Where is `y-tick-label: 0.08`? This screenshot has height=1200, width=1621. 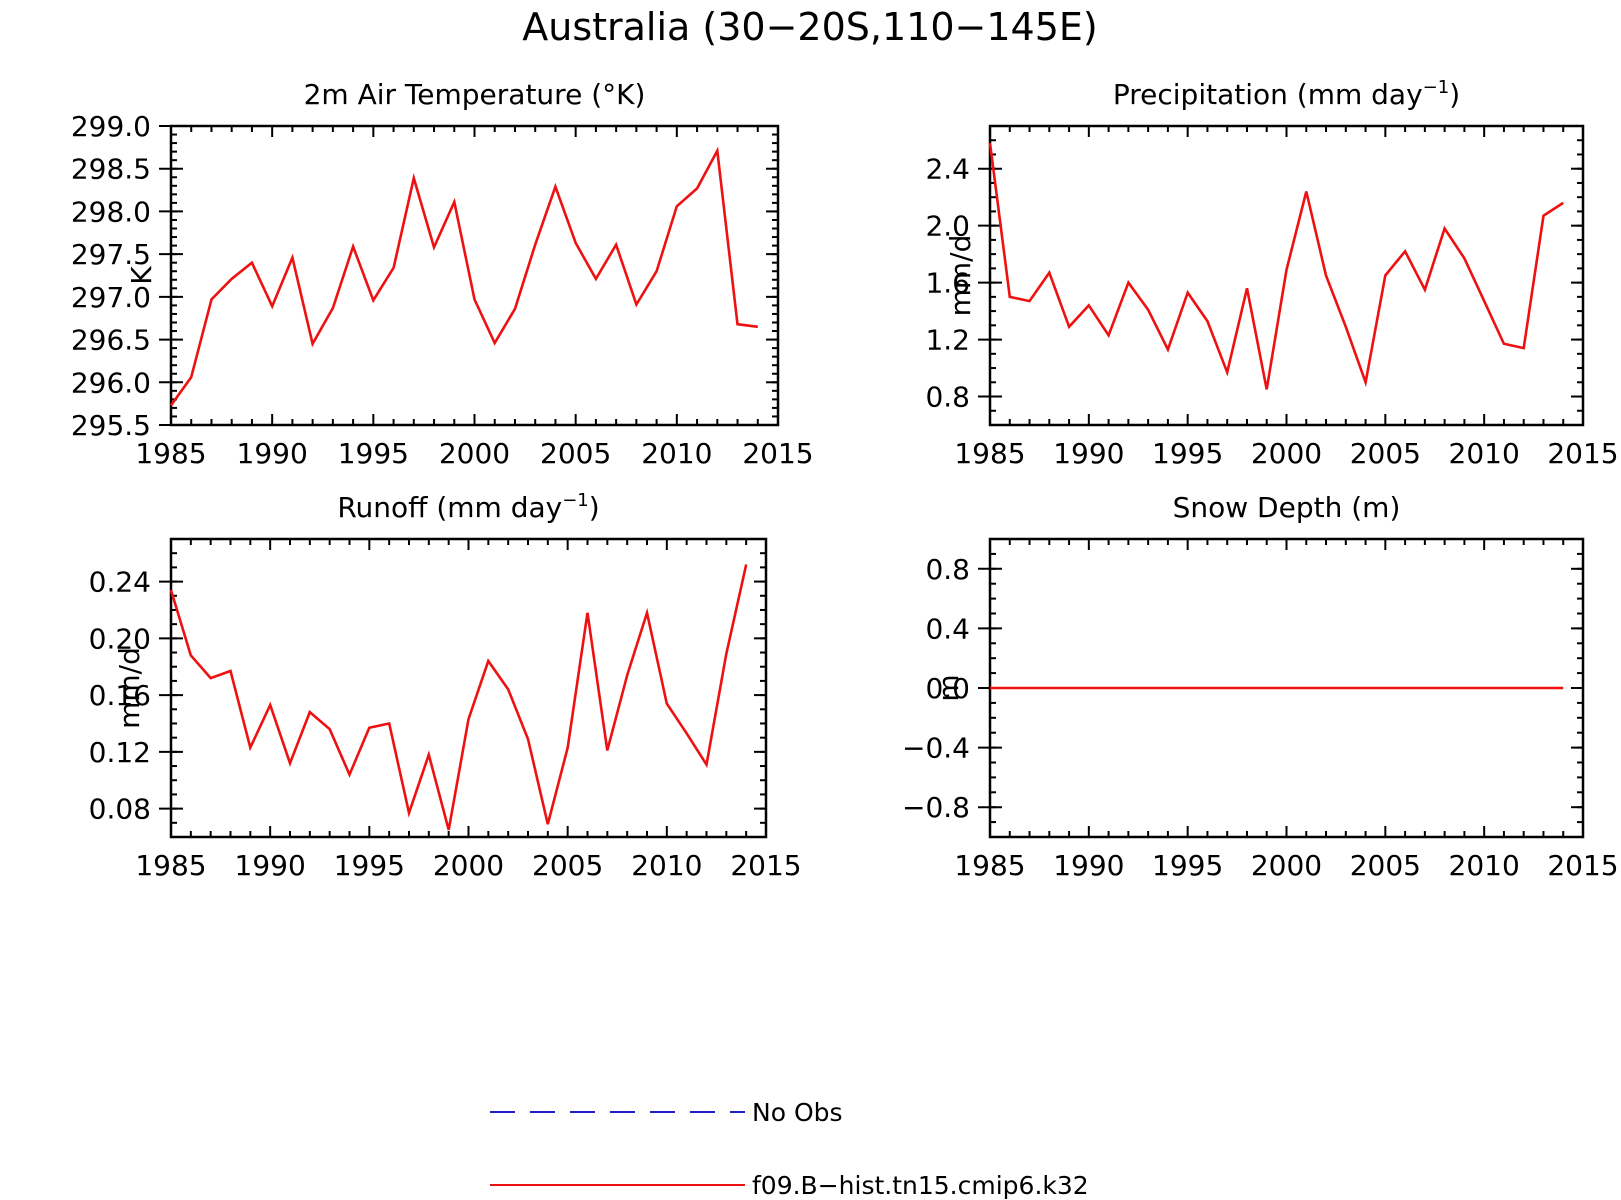
y-tick-label: 0.08 is located at coordinates (120, 809).